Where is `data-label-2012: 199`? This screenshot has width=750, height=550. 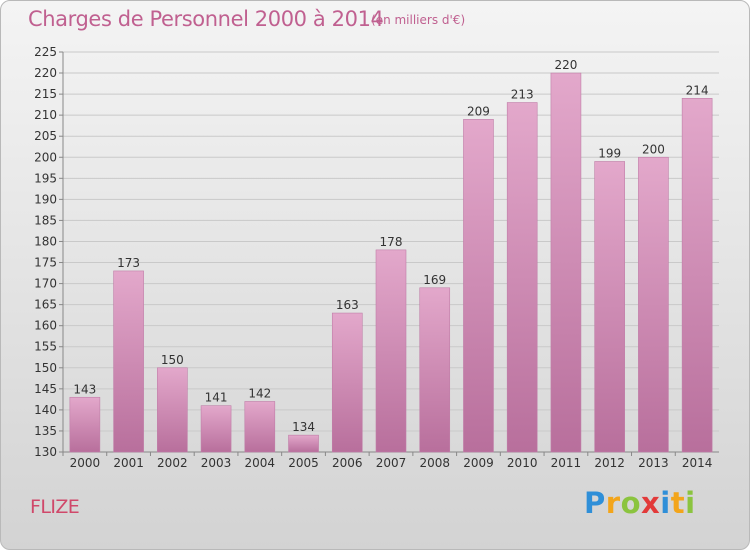 data-label-2012: 199 is located at coordinates (609, 153).